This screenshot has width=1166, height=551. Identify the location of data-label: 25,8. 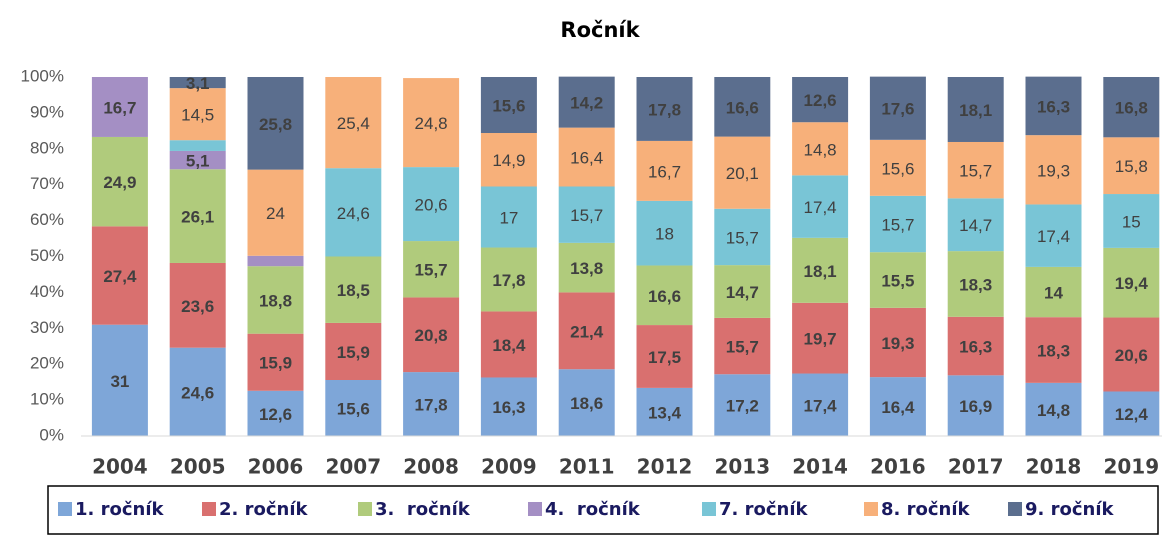
(275, 124).